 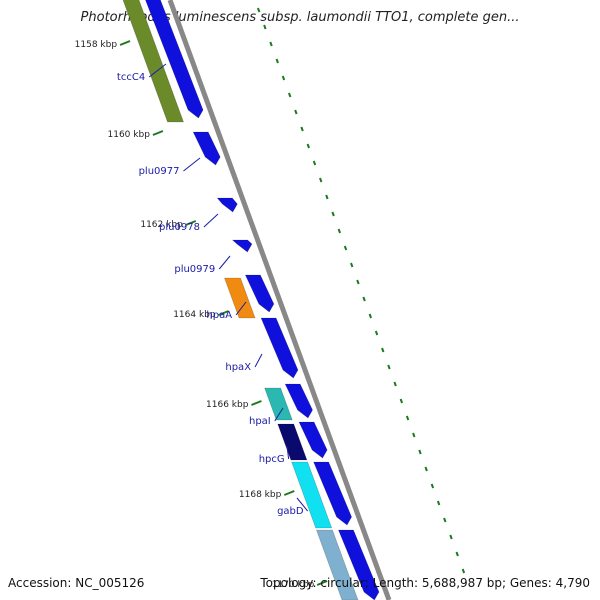 What do you see at coordinates (238, 367) in the screenshot?
I see `gene-label-hpaX: hpaX` at bounding box center [238, 367].